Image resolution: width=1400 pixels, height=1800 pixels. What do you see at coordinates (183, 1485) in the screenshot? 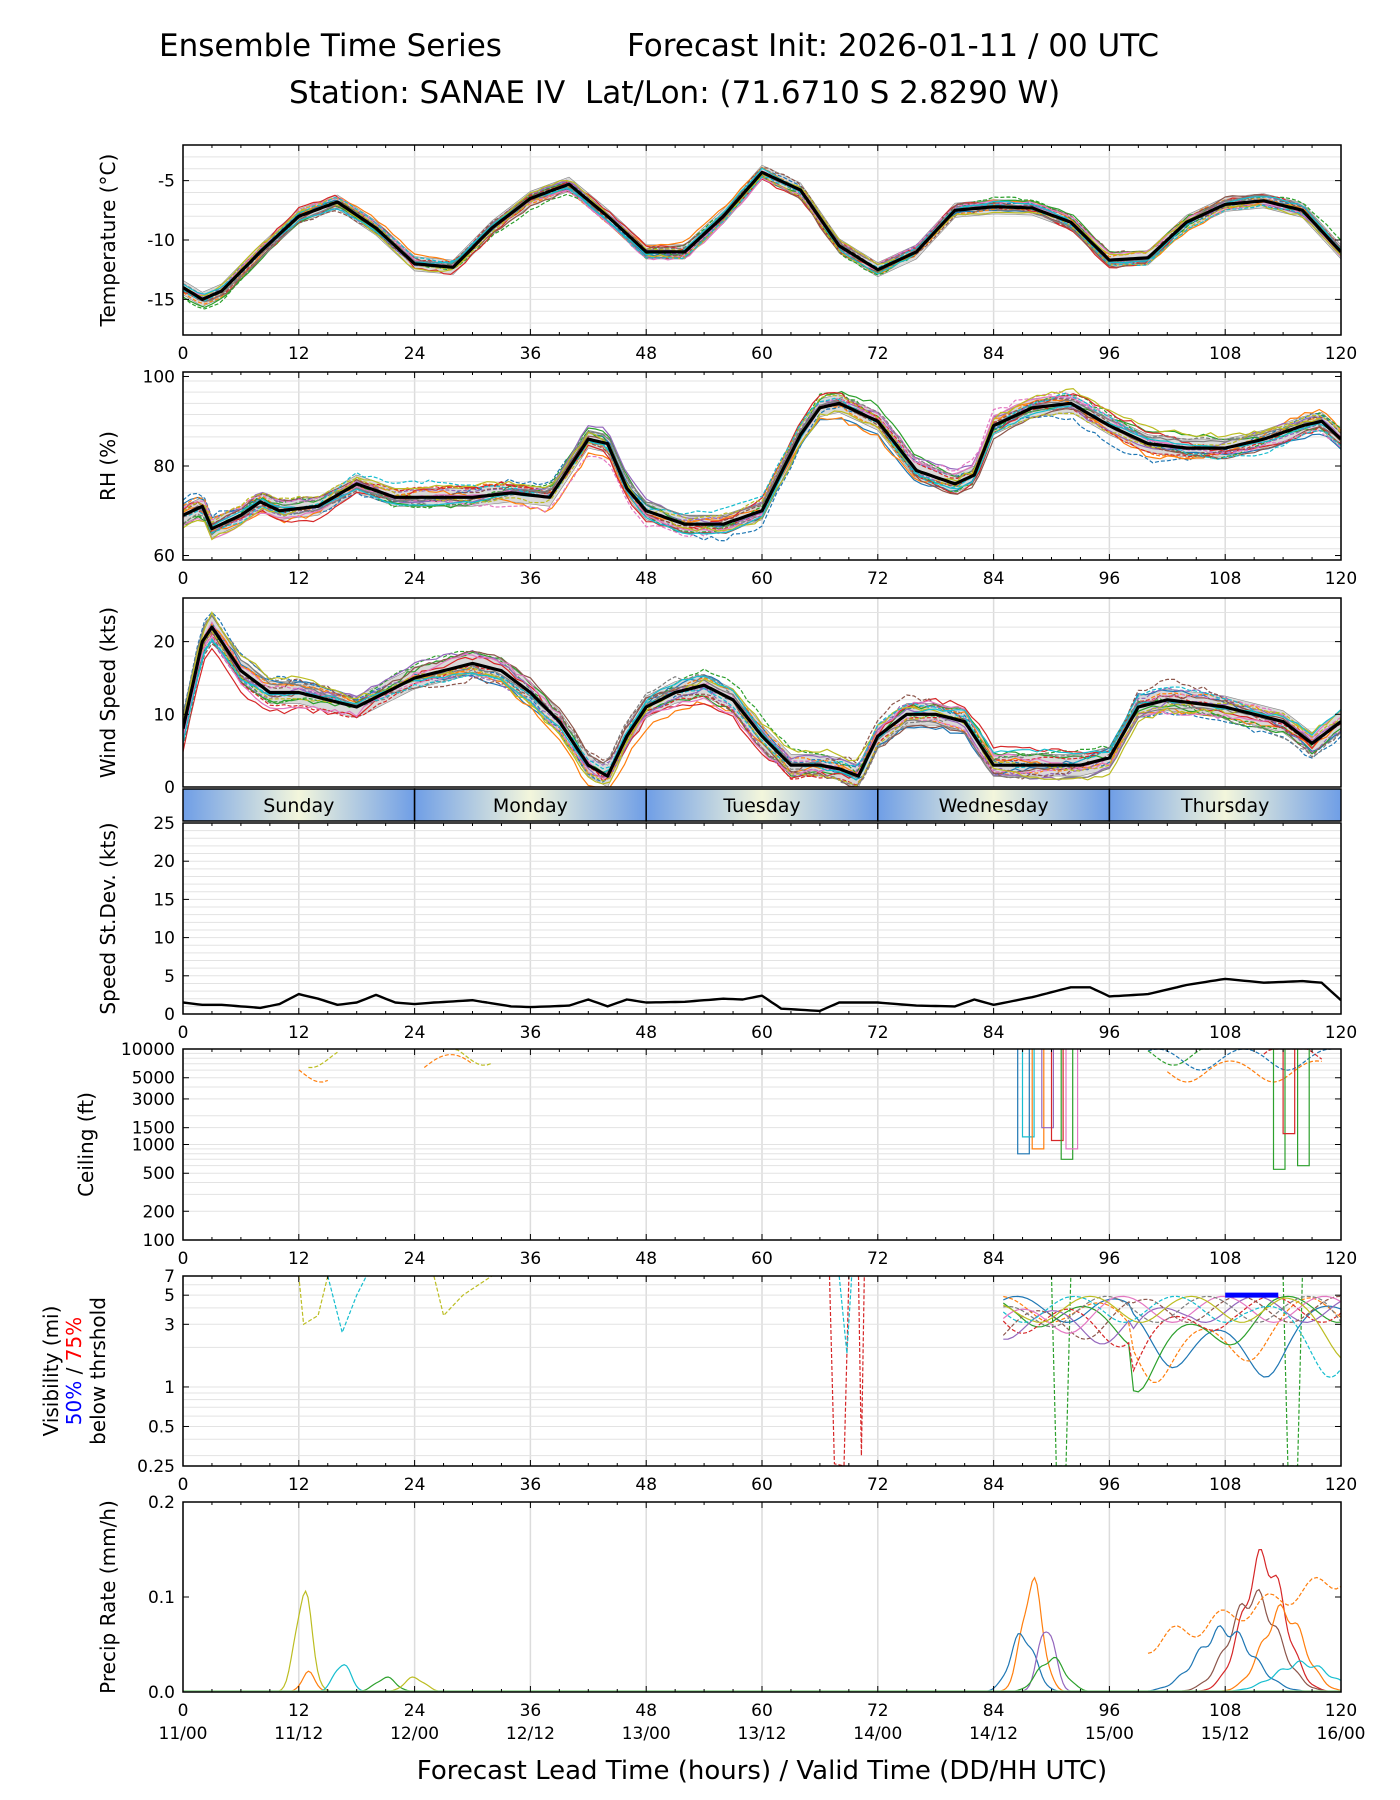
I see `vis-xtick-label: 0` at bounding box center [183, 1485].